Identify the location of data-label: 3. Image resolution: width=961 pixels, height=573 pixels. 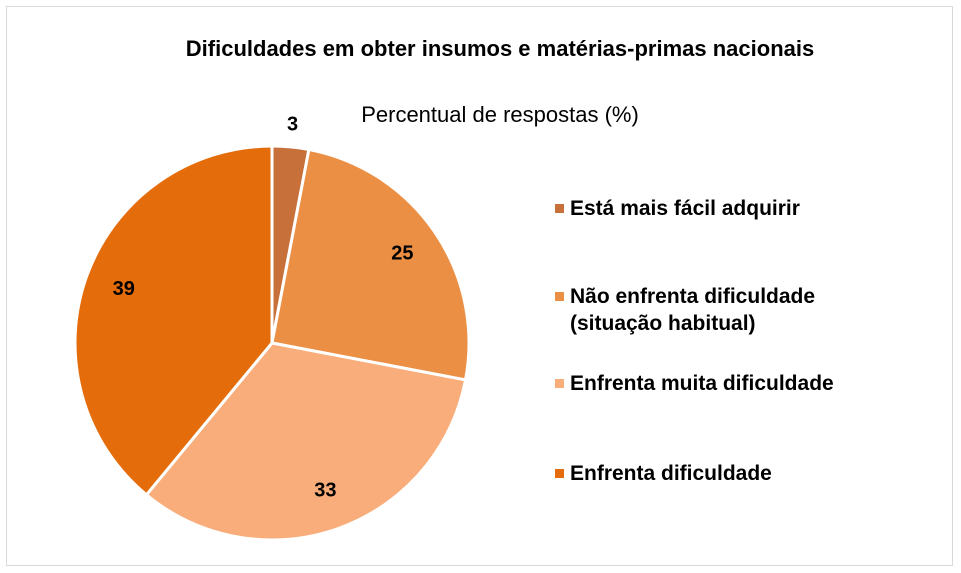
(292, 125).